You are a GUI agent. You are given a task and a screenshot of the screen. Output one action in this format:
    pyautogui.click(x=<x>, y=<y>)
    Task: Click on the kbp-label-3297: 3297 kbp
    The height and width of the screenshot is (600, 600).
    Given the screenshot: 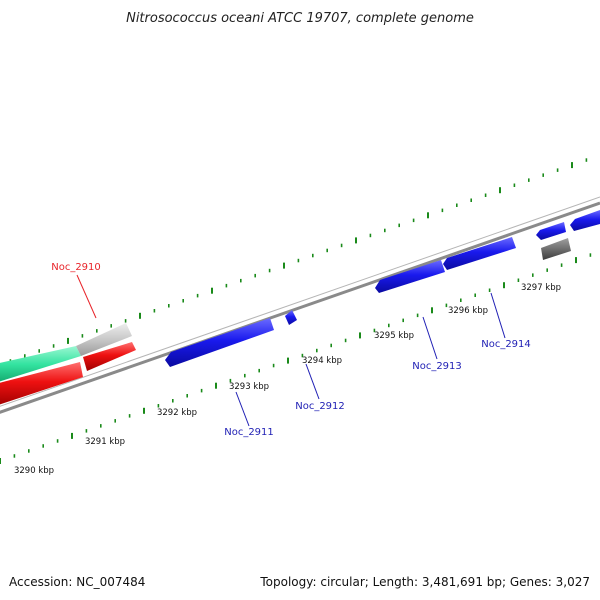 What is the action you would take?
    pyautogui.click(x=541, y=288)
    